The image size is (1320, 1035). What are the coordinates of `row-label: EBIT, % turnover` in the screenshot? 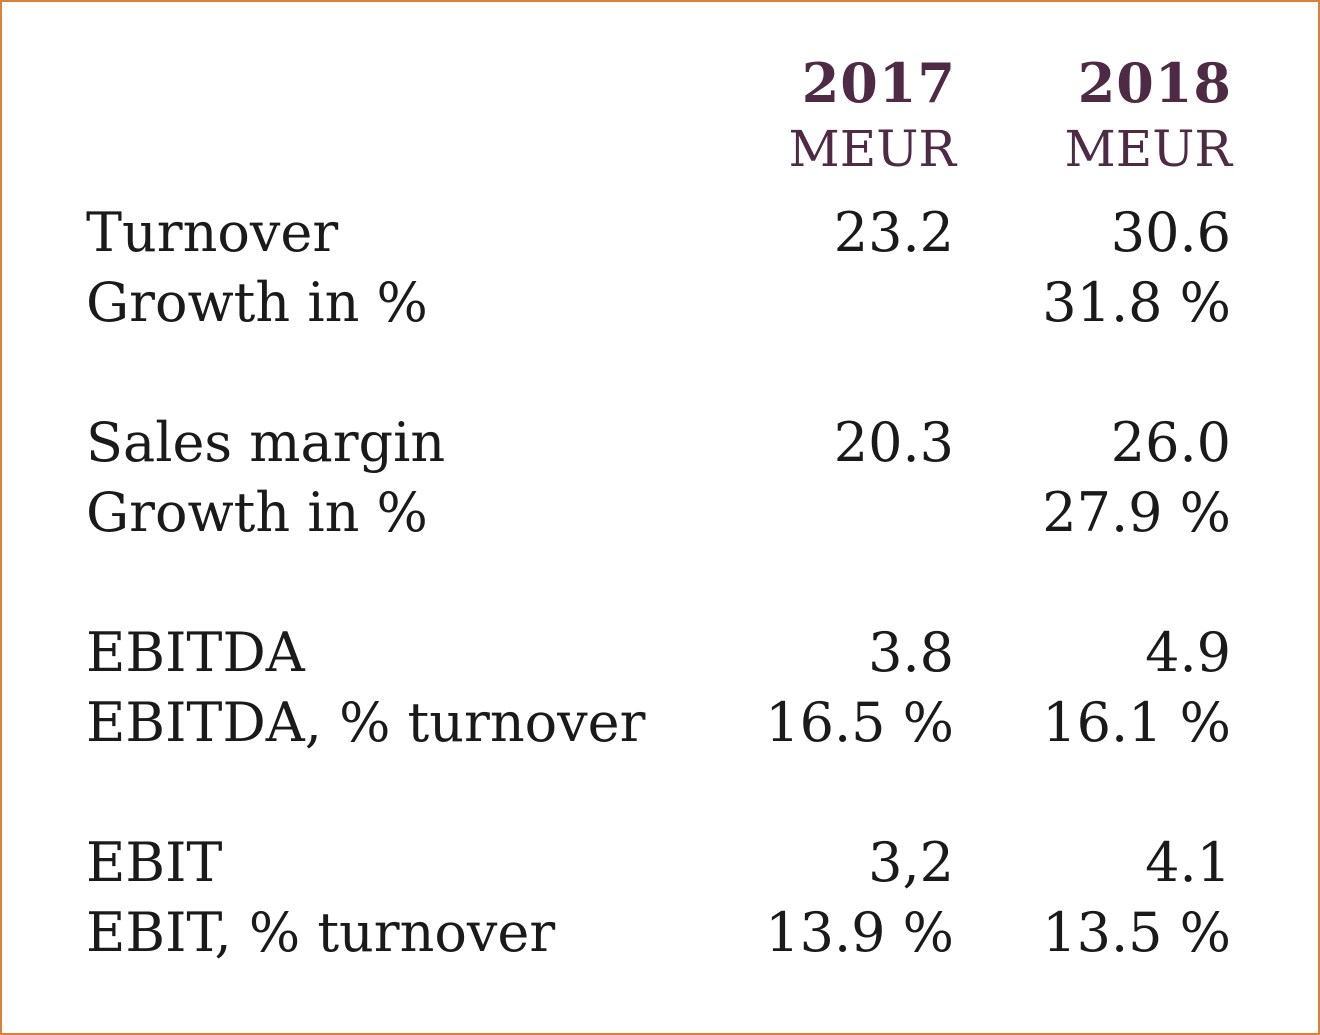 It's located at (321, 932).